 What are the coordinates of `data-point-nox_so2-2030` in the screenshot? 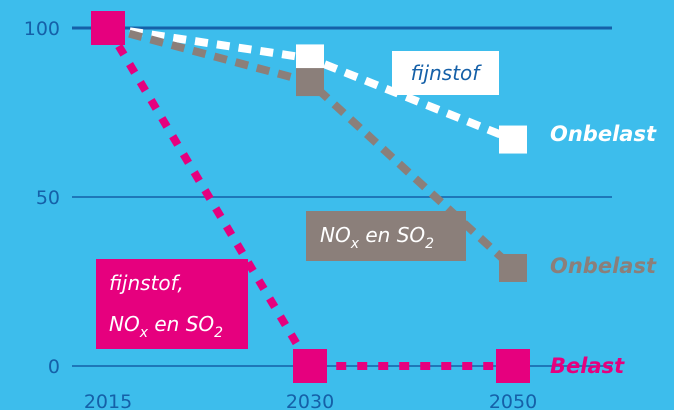 It's located at (310, 82).